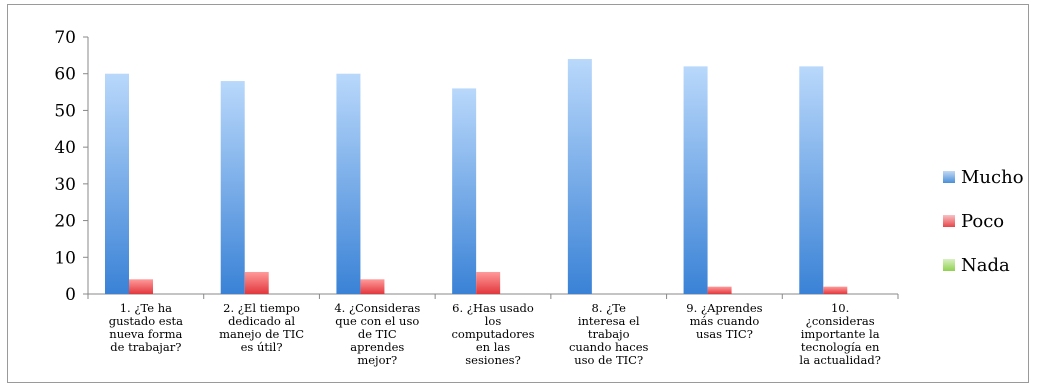 The width and height of the screenshot is (1037, 388). I want to click on x-category-label-line: 10., so click(840, 308).